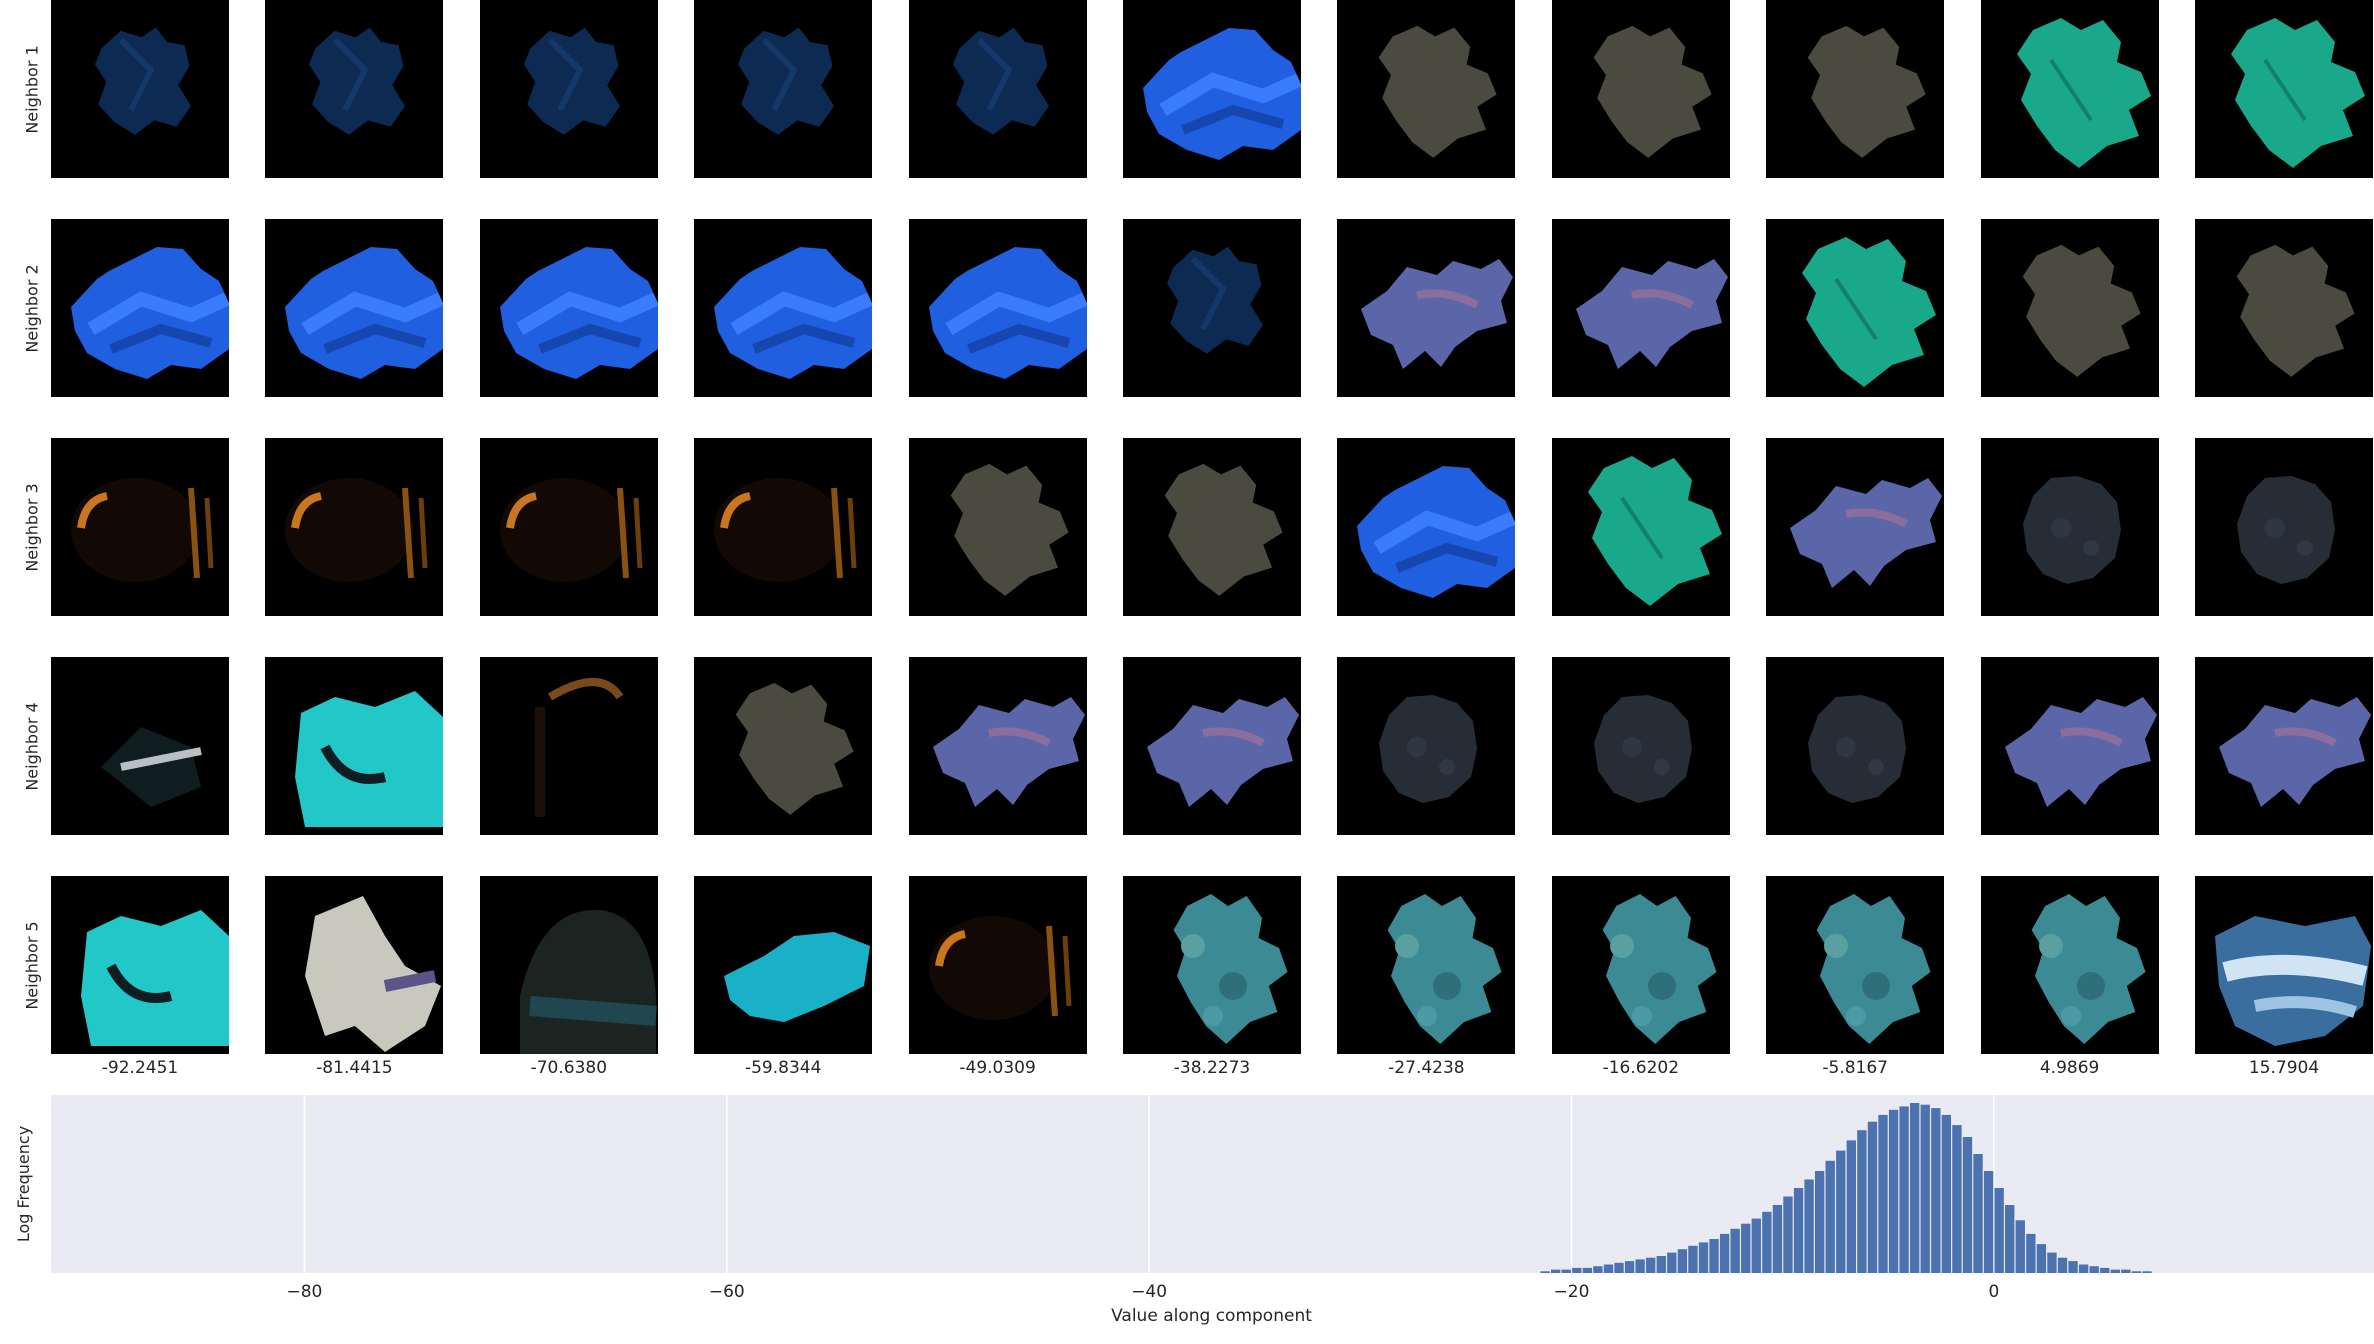 This screenshot has height=1344, width=2374. What do you see at coordinates (32, 965) in the screenshot?
I see `row-label-text: Neighbor 5` at bounding box center [32, 965].